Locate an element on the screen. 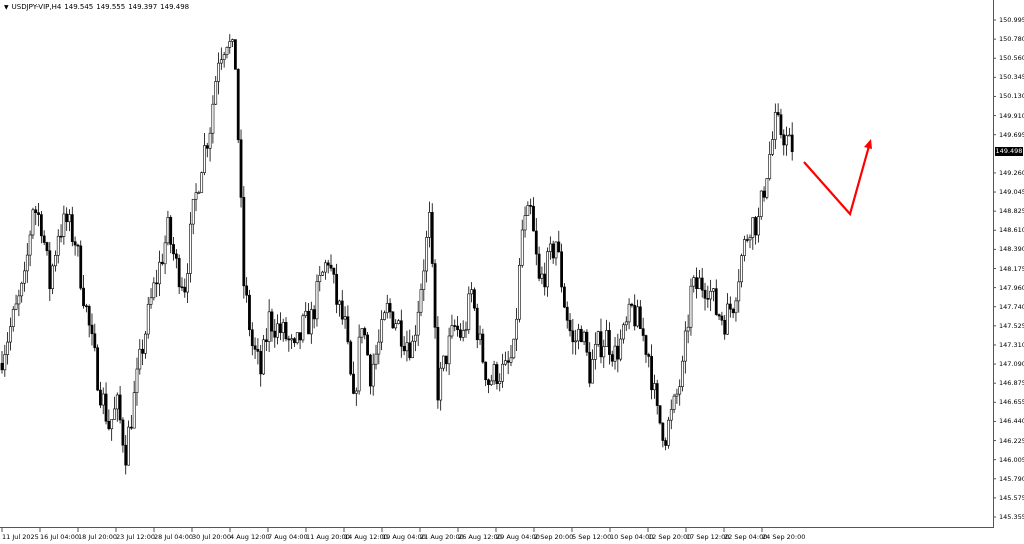 The image size is (1024, 544). price-tick-label: 146.875 is located at coordinates (1011, 383).